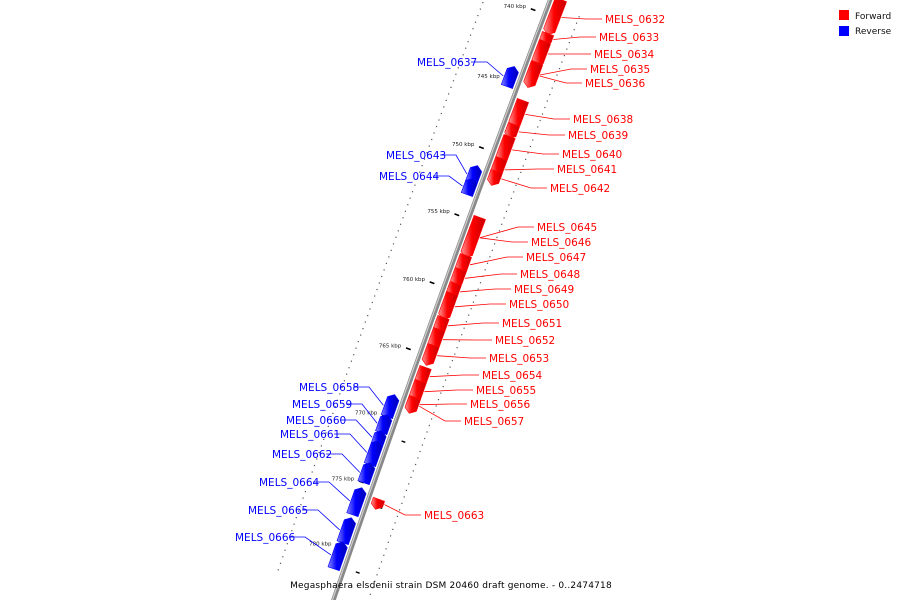 The image size is (900, 600). Describe the element at coordinates (316, 421) in the screenshot. I see `gene-label-mels-0660: MELS_0660` at that location.